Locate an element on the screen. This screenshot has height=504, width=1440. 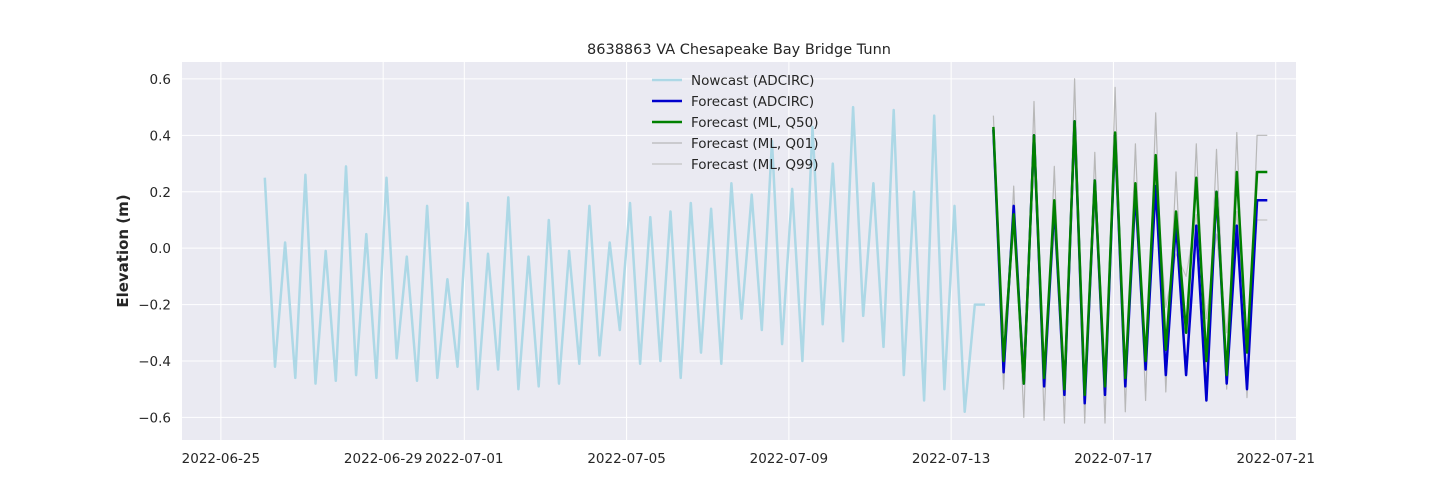
legend-label: Forecast (ML, Q01) is located at coordinates (755, 144).